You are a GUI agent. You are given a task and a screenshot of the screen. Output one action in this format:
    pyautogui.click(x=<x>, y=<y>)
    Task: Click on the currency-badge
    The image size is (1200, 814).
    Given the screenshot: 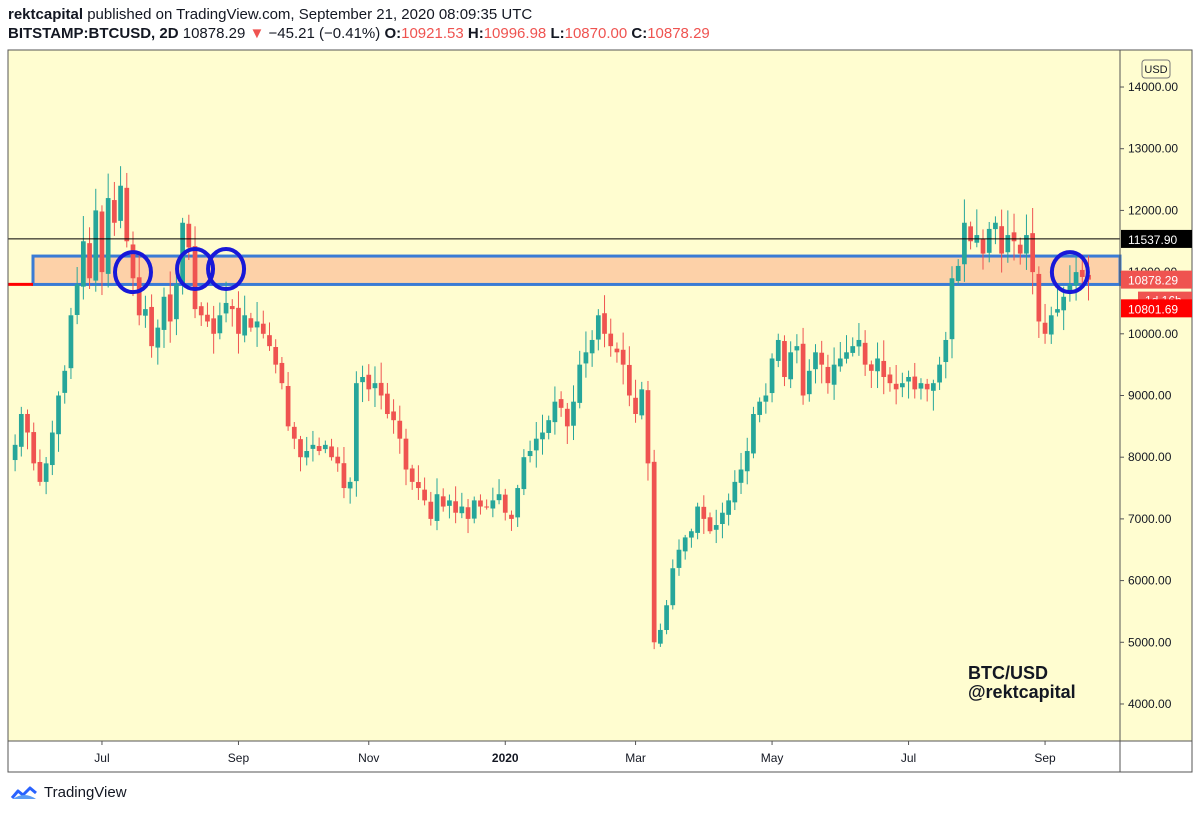 What is the action you would take?
    pyautogui.click(x=1156, y=69)
    